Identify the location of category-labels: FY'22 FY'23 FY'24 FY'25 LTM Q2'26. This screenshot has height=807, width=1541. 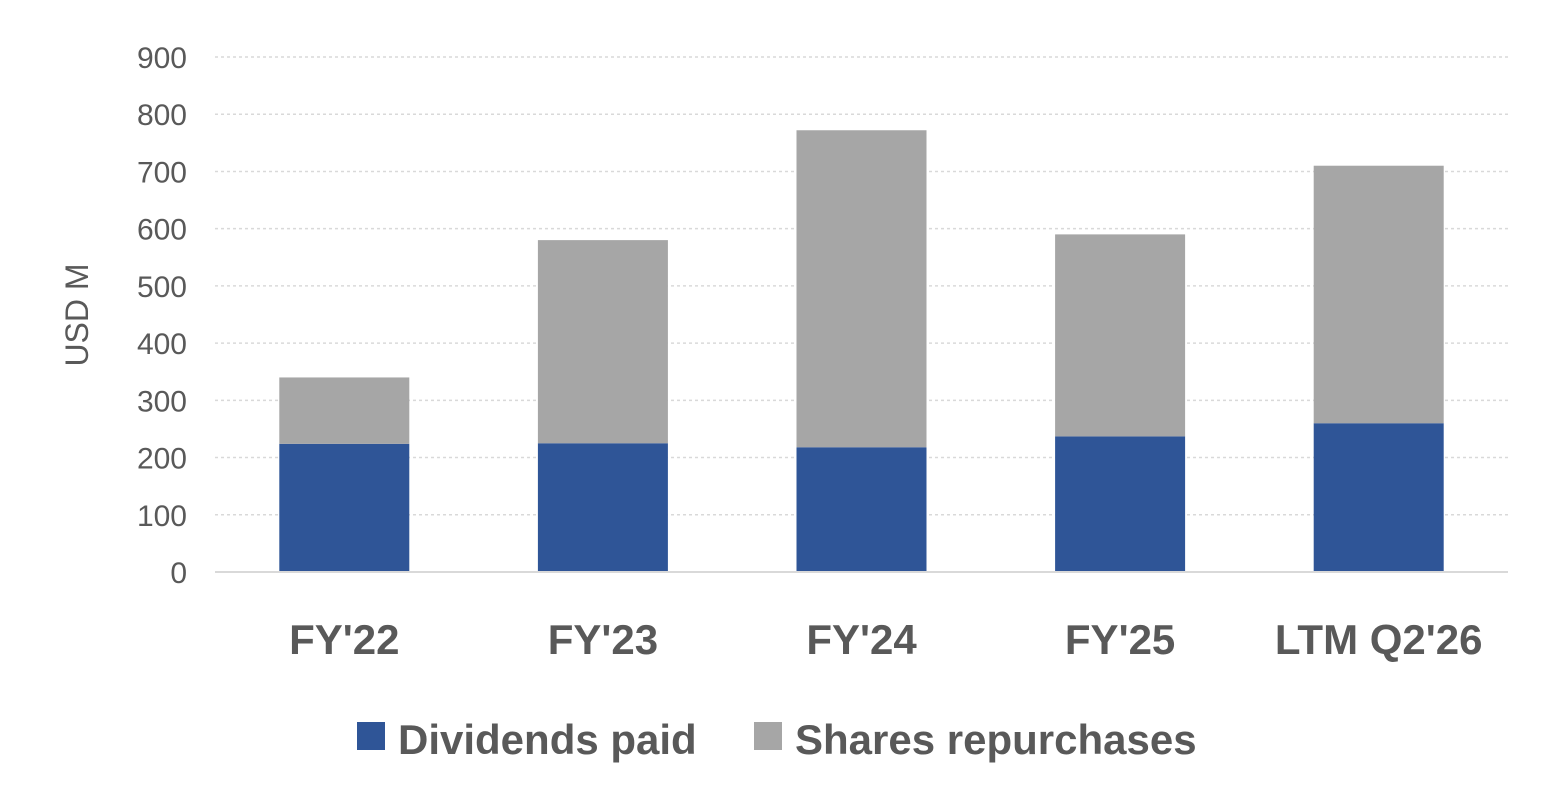
(885, 639).